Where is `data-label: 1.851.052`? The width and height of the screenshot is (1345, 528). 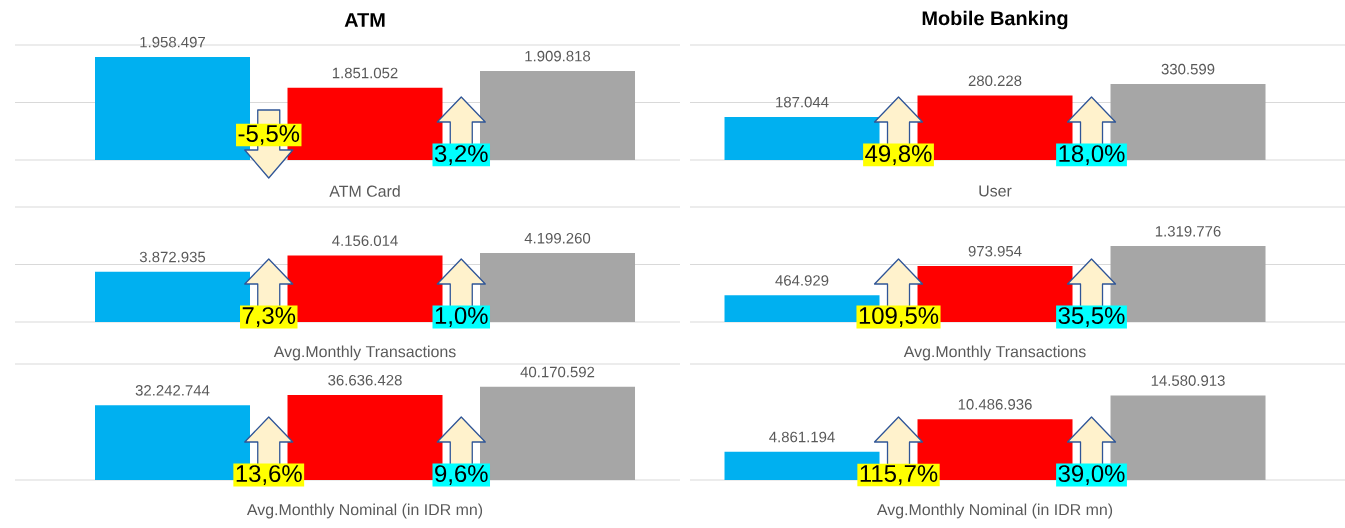 data-label: 1.851.052 is located at coordinates (365, 73).